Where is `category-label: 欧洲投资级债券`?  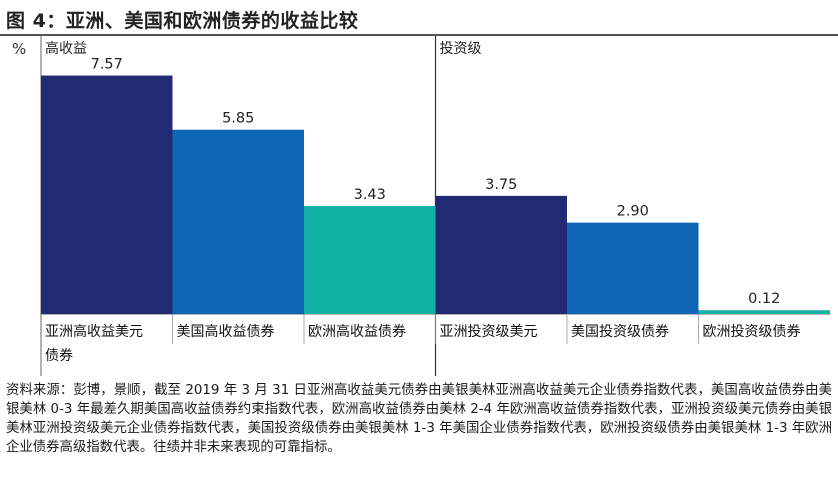
category-label: 欧洲投资级债券 is located at coordinates (752, 332).